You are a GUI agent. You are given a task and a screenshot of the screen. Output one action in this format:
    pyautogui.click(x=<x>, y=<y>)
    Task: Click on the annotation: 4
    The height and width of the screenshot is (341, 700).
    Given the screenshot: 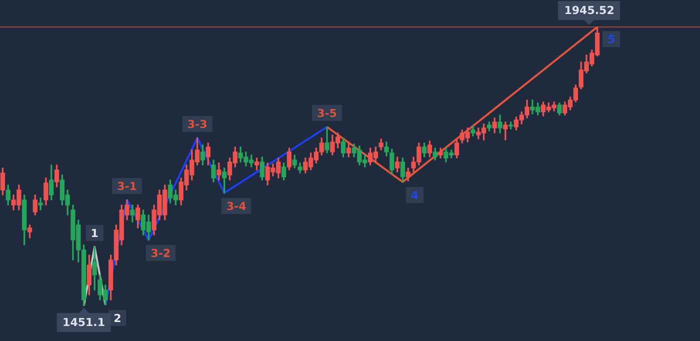 What is the action you would take?
    pyautogui.click(x=414, y=195)
    